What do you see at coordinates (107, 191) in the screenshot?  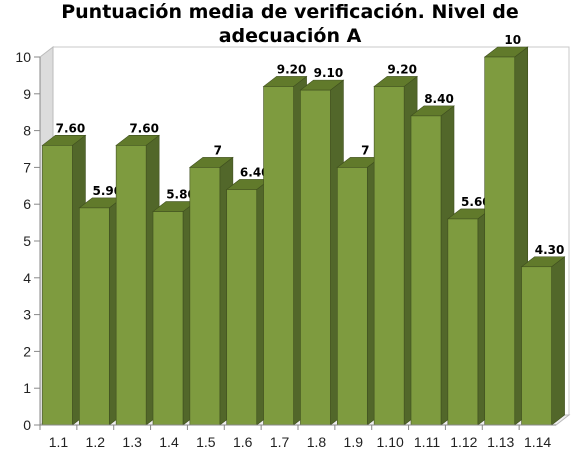 I see `data-label: 5.90` at bounding box center [107, 191].